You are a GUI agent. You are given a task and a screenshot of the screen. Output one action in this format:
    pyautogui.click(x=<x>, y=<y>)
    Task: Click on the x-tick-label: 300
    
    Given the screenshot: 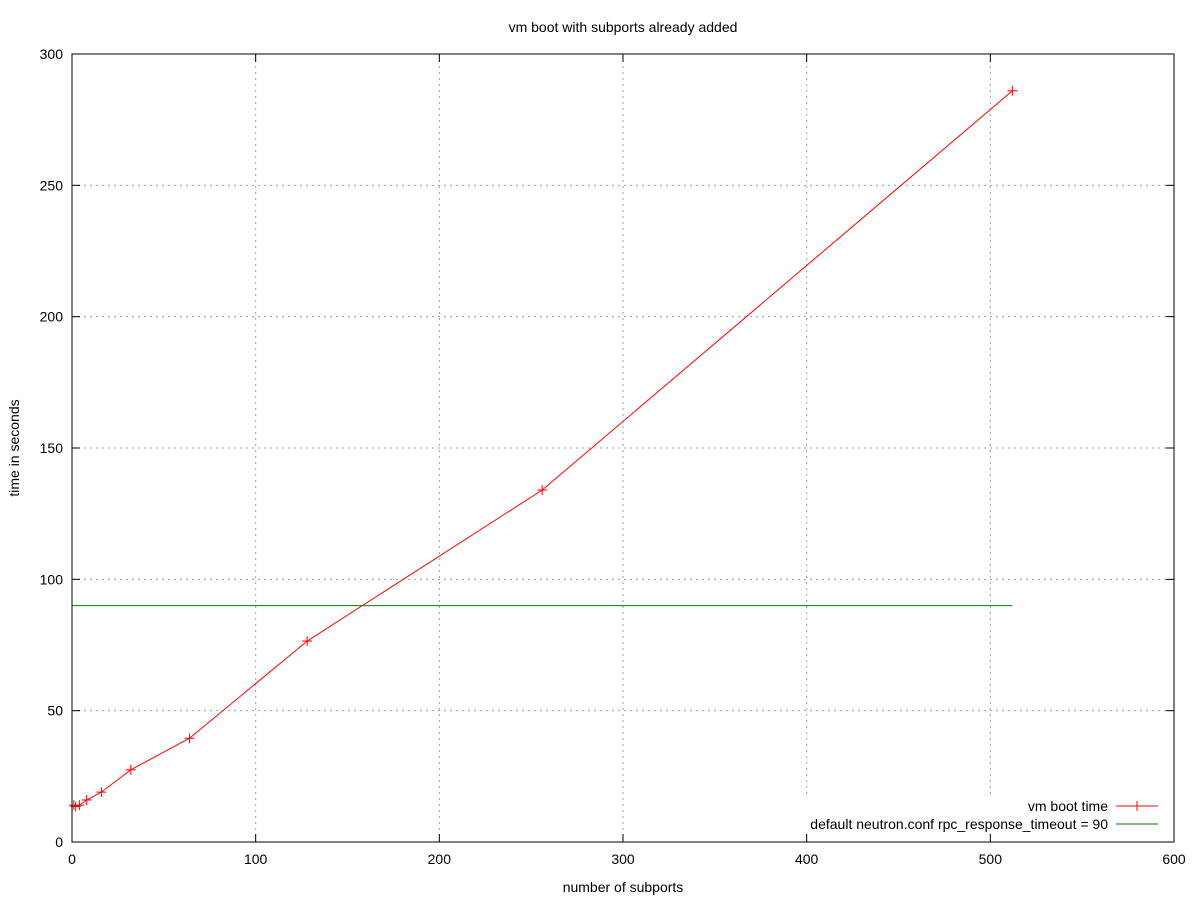 What is the action you would take?
    pyautogui.click(x=623, y=859)
    